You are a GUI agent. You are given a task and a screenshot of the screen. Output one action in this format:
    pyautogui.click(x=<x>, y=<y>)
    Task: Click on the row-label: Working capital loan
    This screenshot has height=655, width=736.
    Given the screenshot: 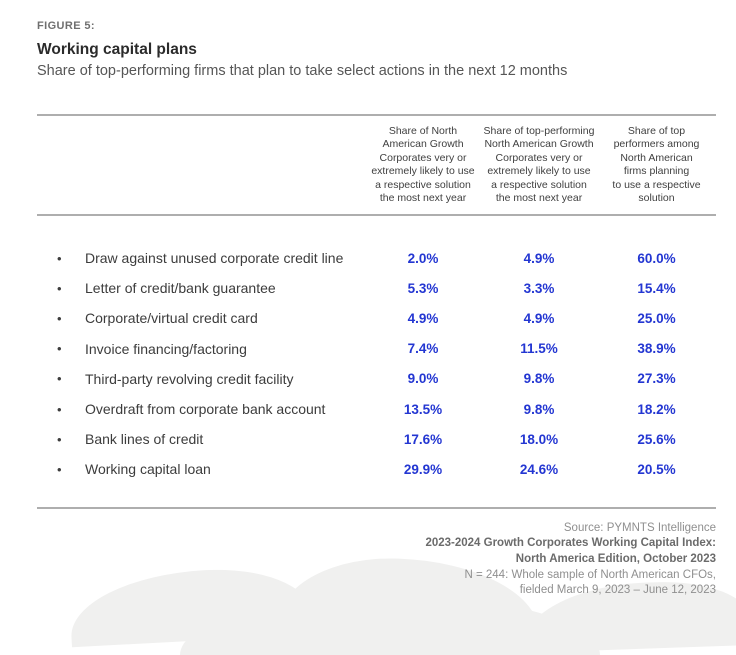 What is the action you would take?
    pyautogui.click(x=148, y=469)
    